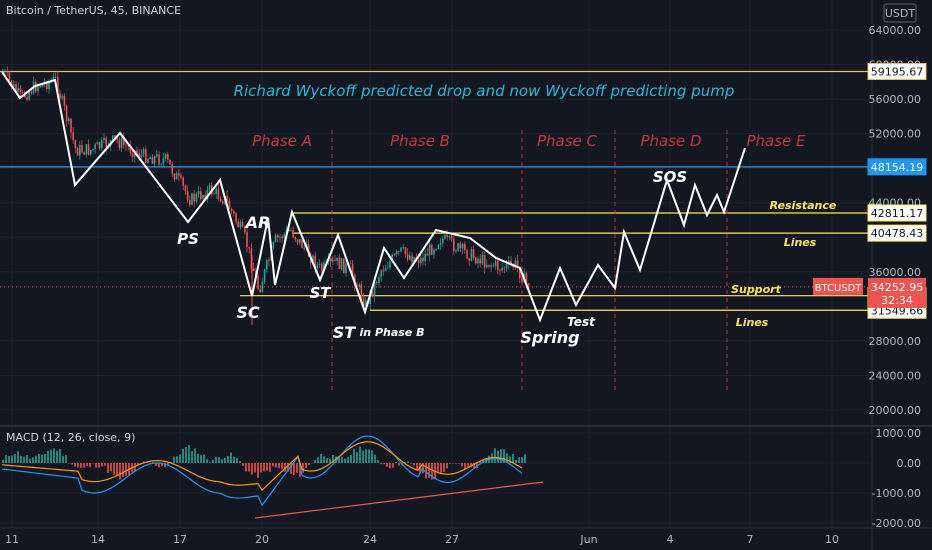  What do you see at coordinates (909, 463) in the screenshot?
I see `macd-y-tick-label: 0.00` at bounding box center [909, 463].